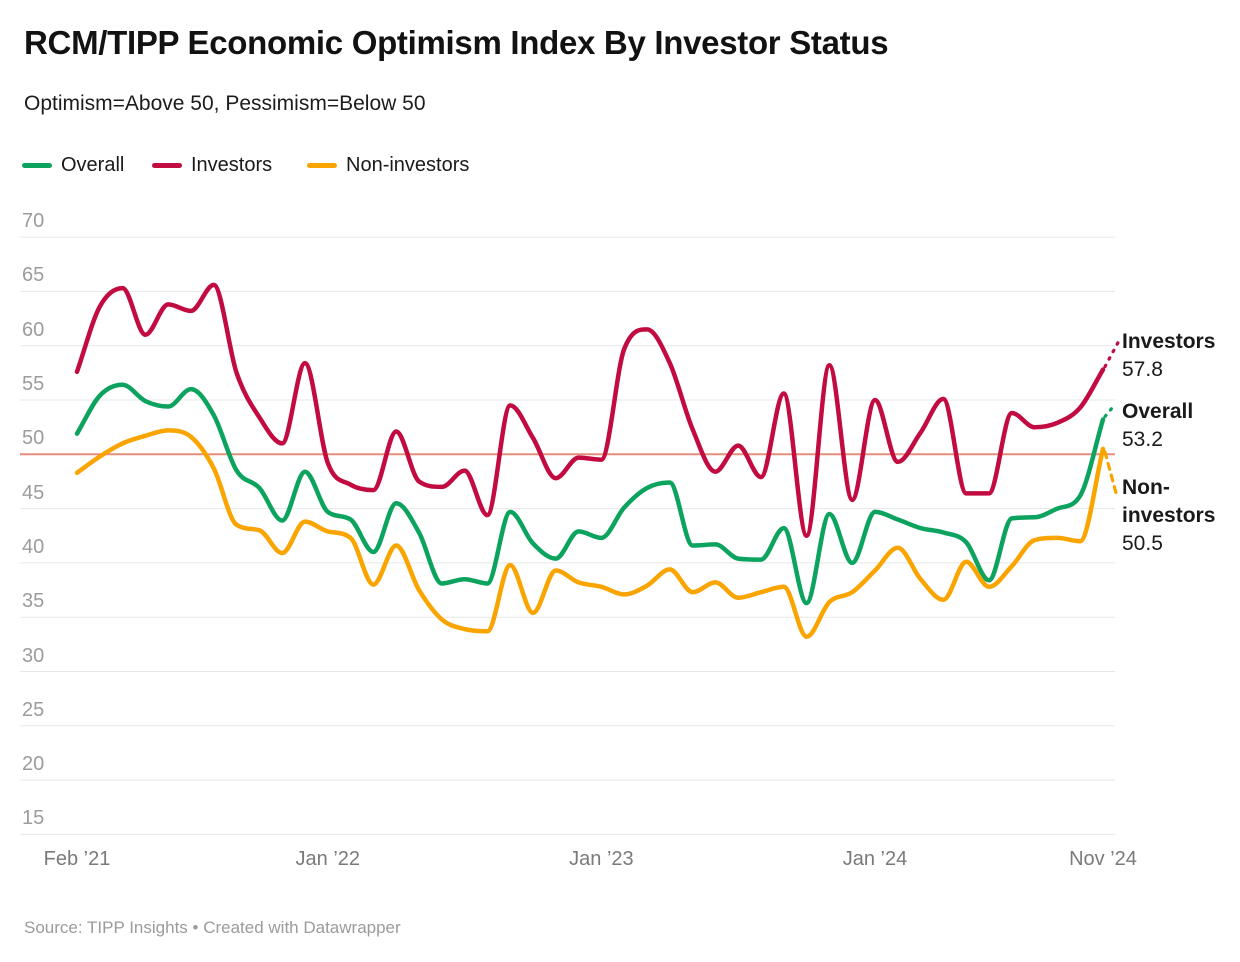 The height and width of the screenshot is (962, 1240). Describe the element at coordinates (167, 165) in the screenshot. I see `legend-swatch-investors-icon` at that location.